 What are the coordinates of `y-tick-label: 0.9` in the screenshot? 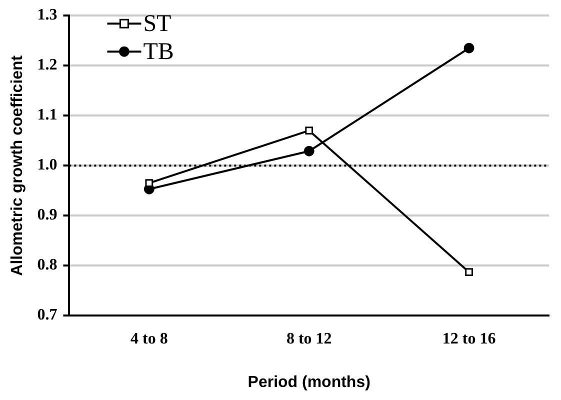 It's located at (47, 215).